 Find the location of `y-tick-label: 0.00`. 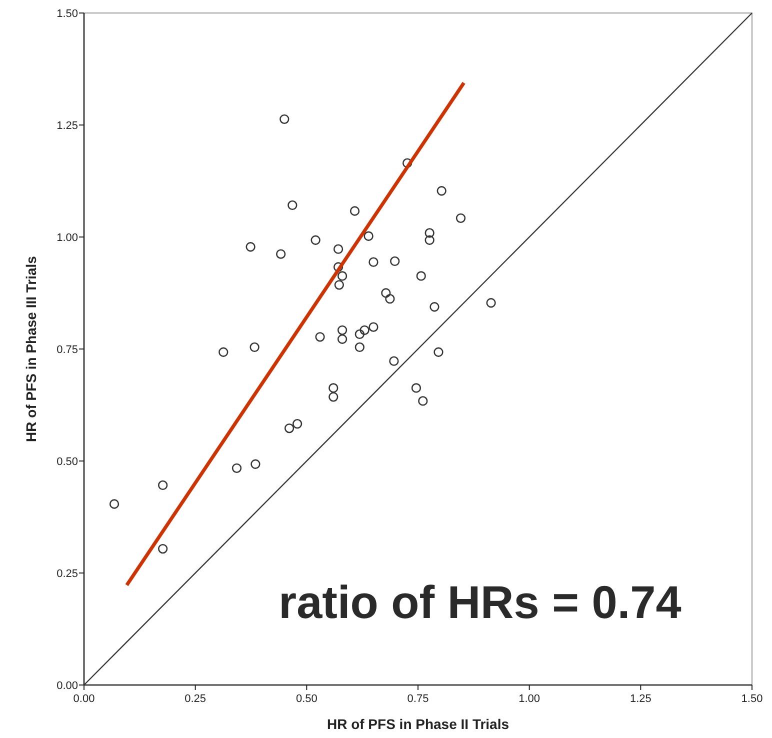

y-tick-label: 0.00 is located at coordinates (67, 686).